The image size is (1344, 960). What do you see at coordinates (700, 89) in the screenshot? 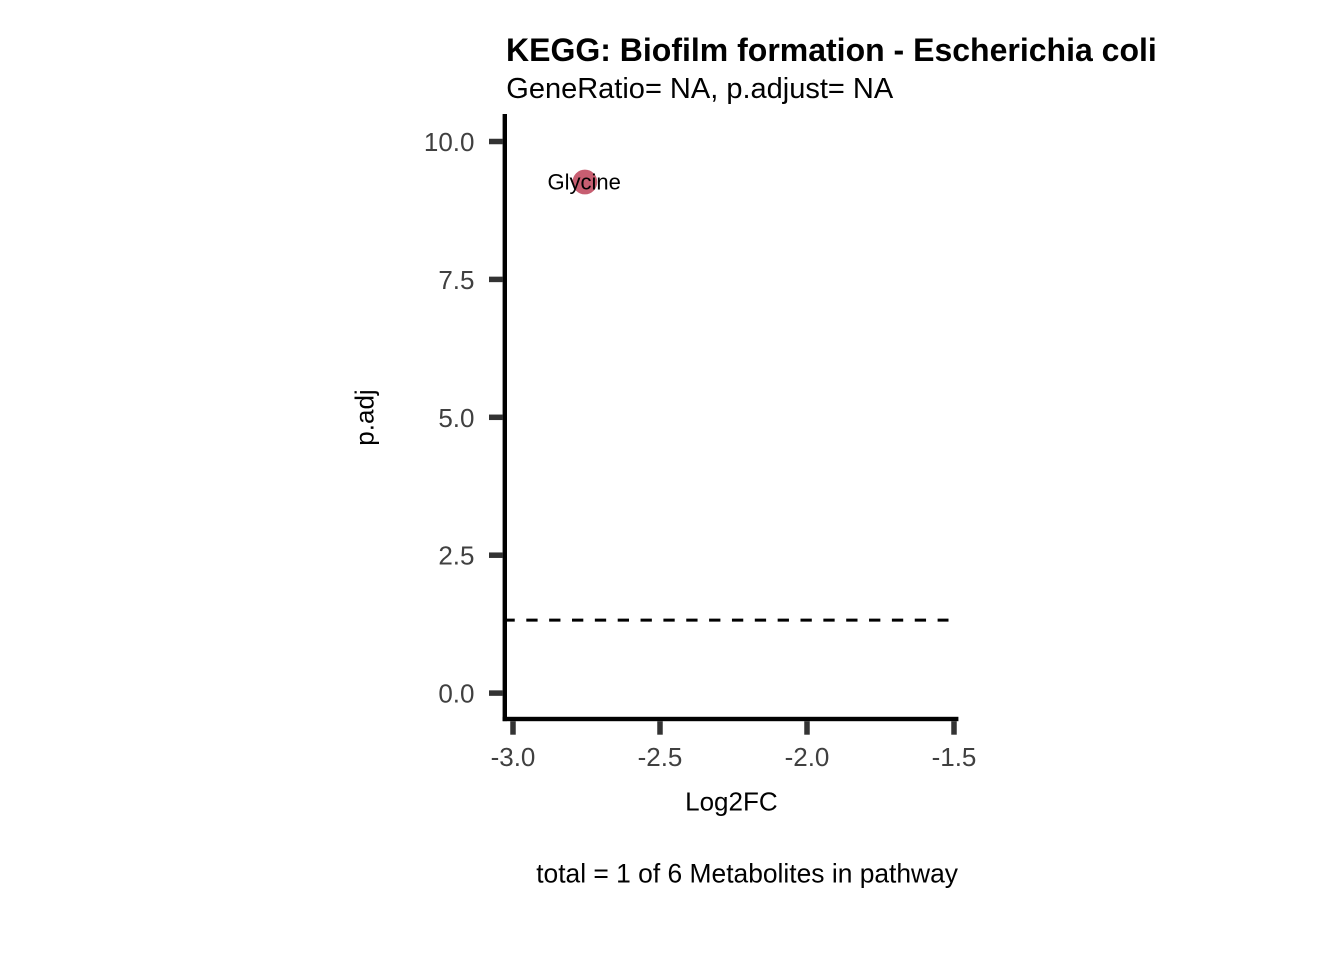
I see `svg-text: GeneRatio= NA, p.adjust= NA` at bounding box center [700, 89].